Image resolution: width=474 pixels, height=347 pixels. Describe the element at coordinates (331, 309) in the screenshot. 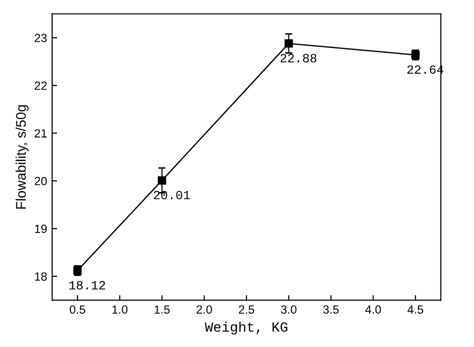

I see `x-tick-label: 3.5` at that location.